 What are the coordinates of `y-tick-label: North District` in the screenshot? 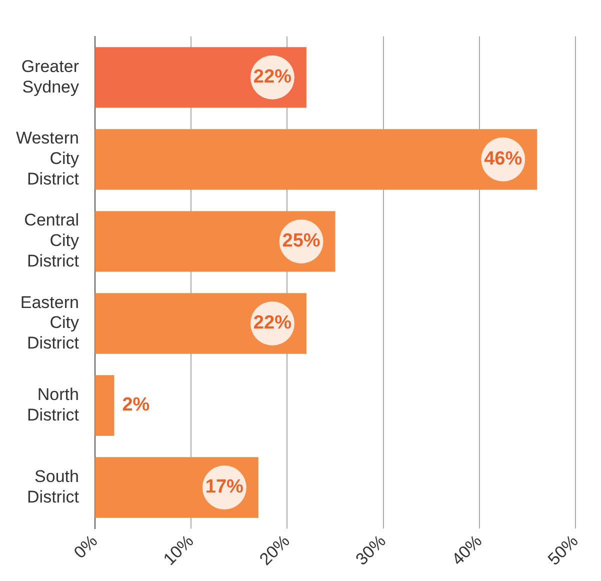 It's located at (53, 404).